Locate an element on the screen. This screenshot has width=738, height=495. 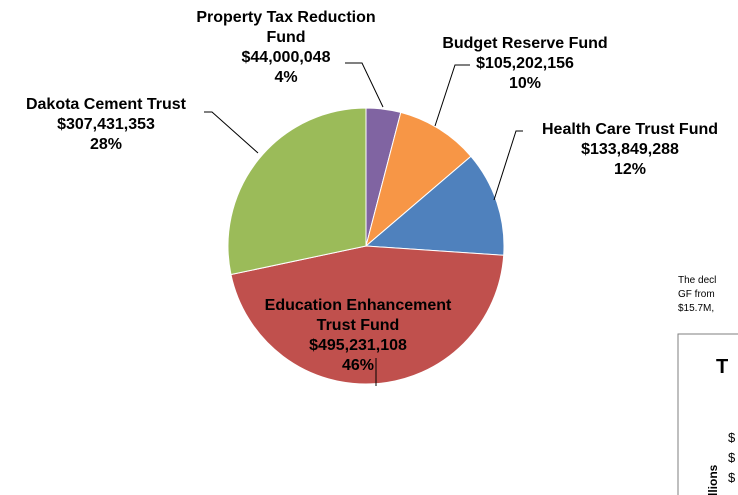
side-note-line-1: The decl is located at coordinates (697, 280).